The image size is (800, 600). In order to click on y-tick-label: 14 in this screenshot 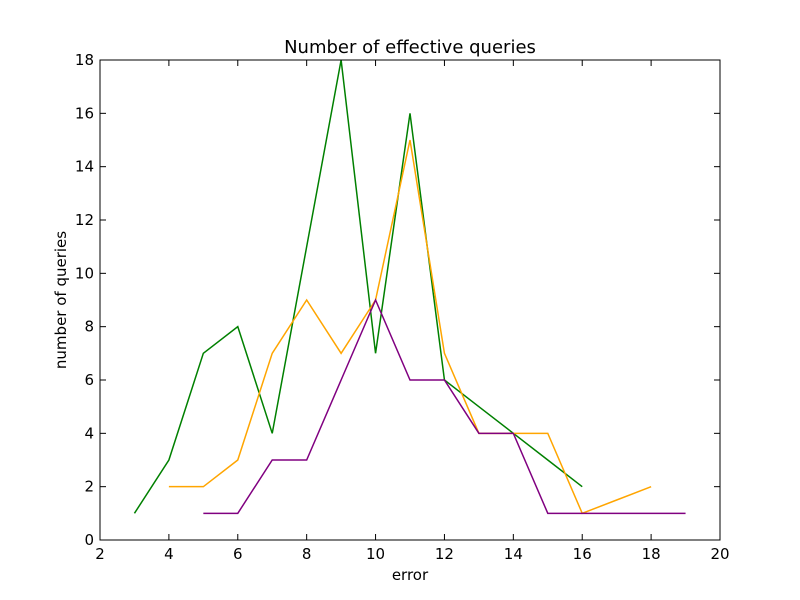, I will do `click(84, 167)`.